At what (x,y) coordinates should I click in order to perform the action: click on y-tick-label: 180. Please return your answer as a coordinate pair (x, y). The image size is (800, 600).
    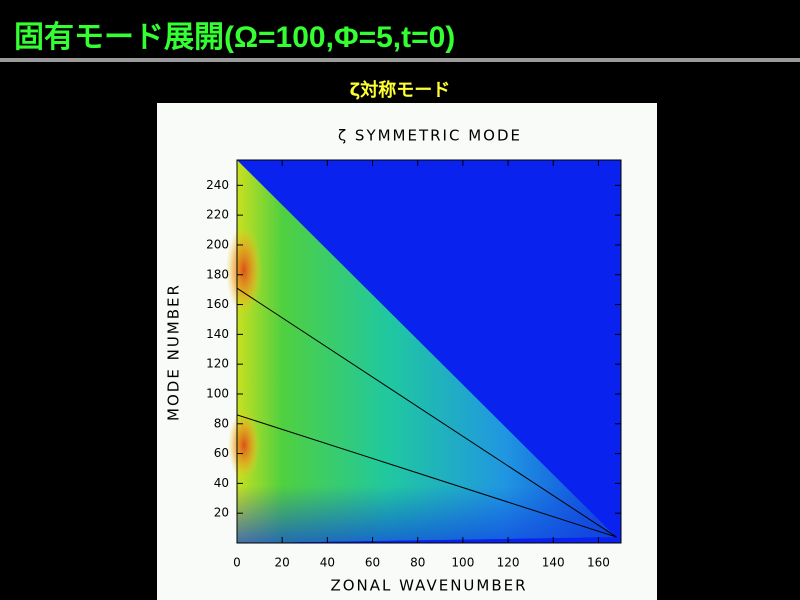
    Looking at the image, I should click on (217, 274).